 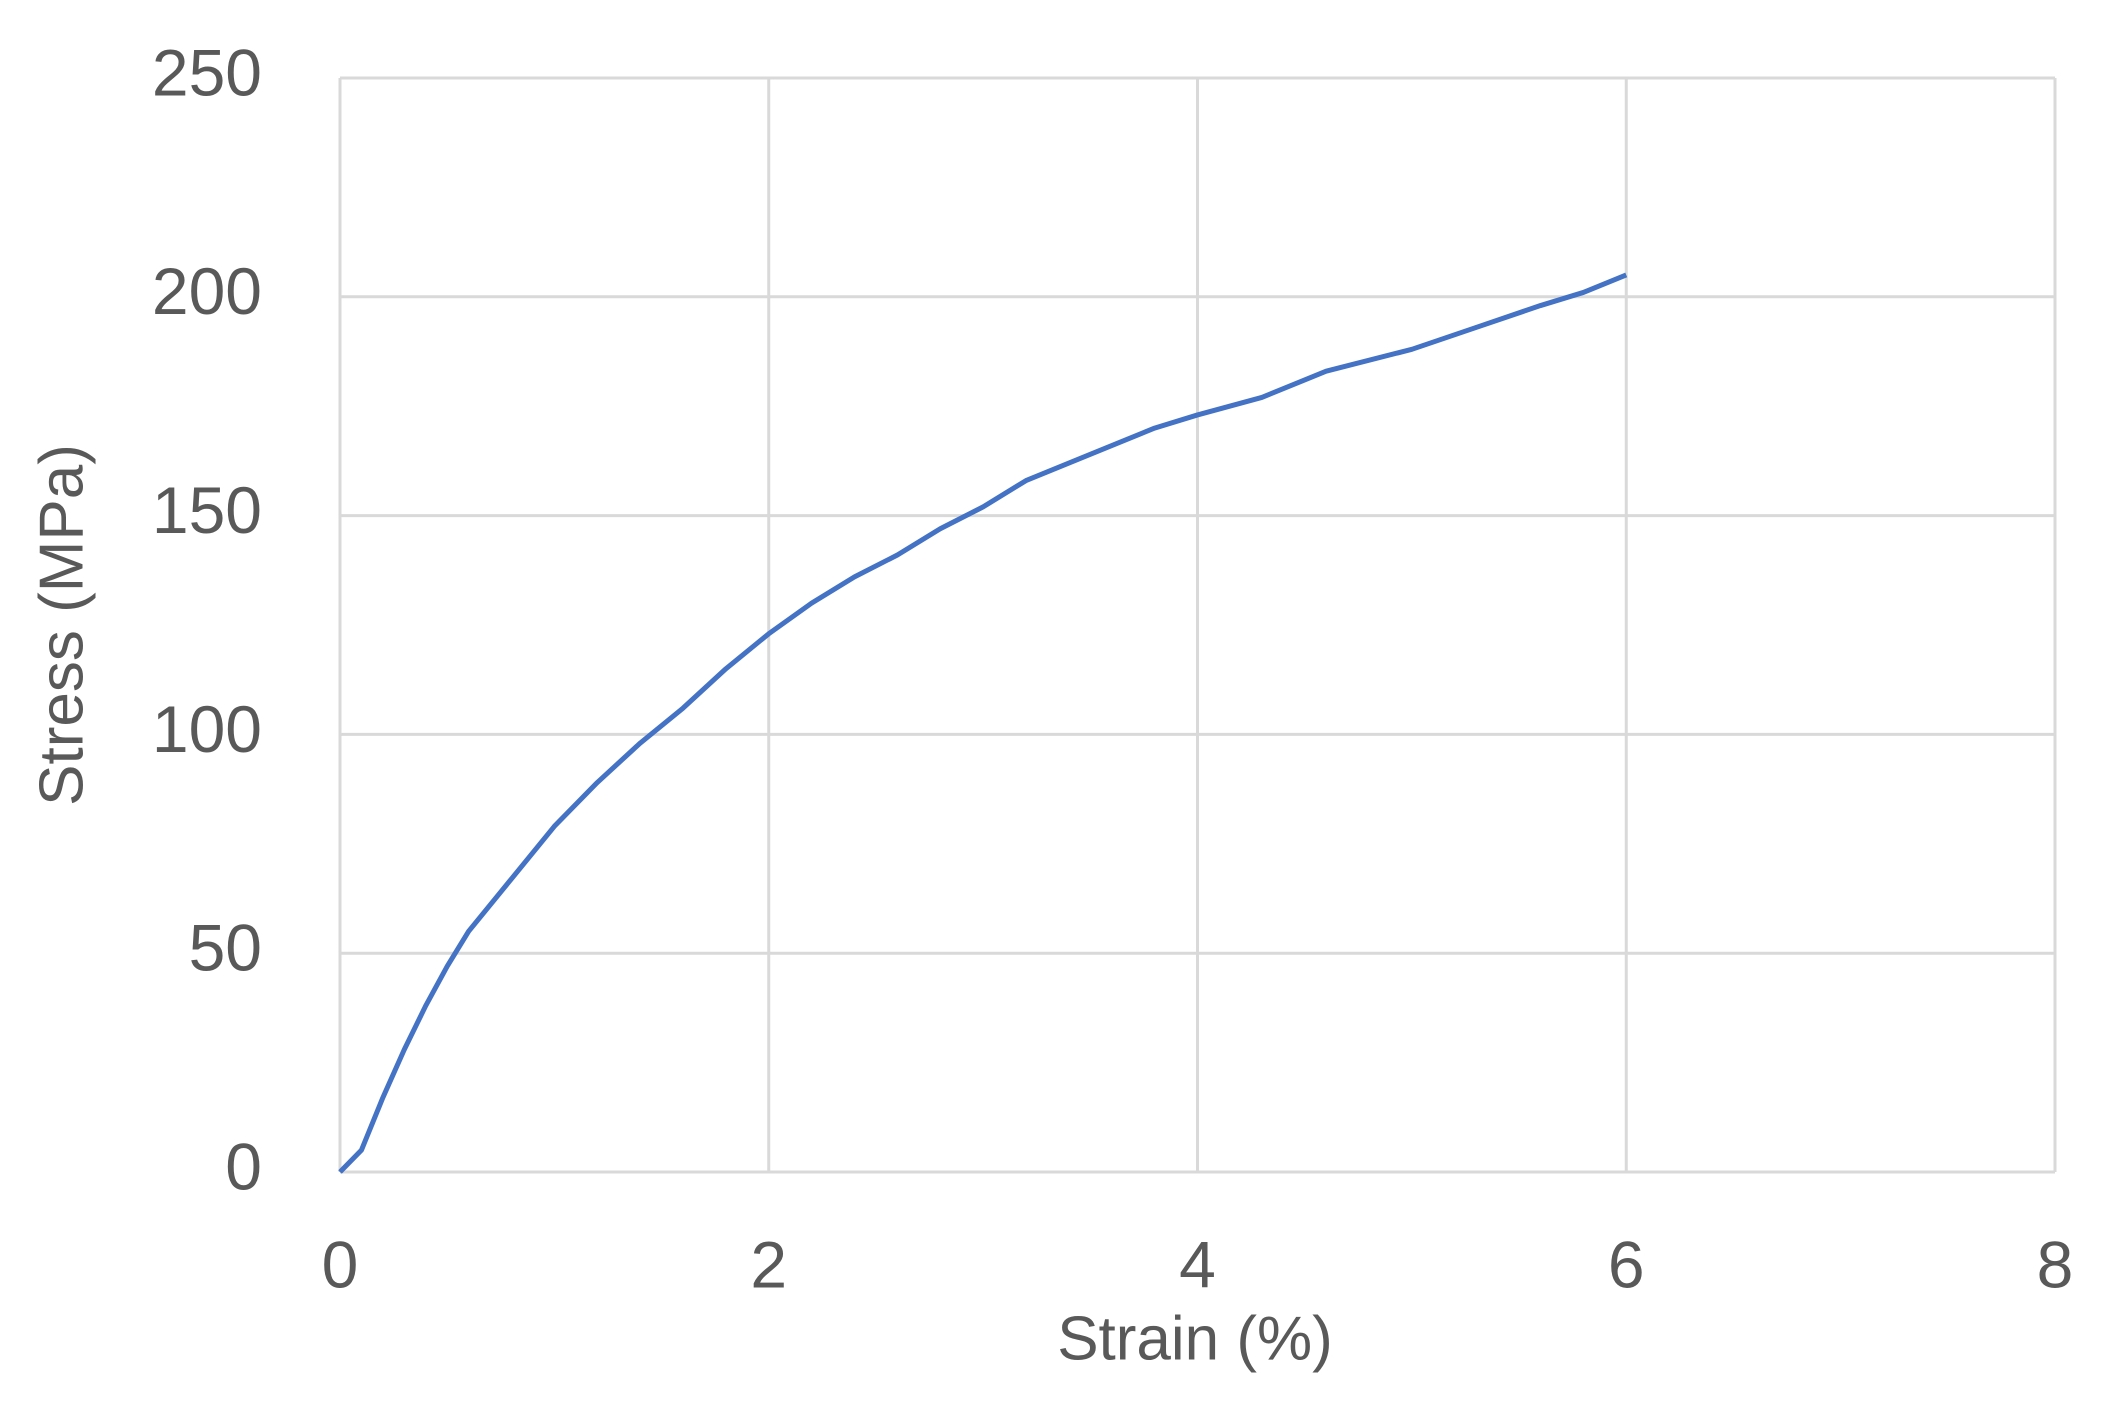 I want to click on y-tick-label: 200, so click(x=207, y=291).